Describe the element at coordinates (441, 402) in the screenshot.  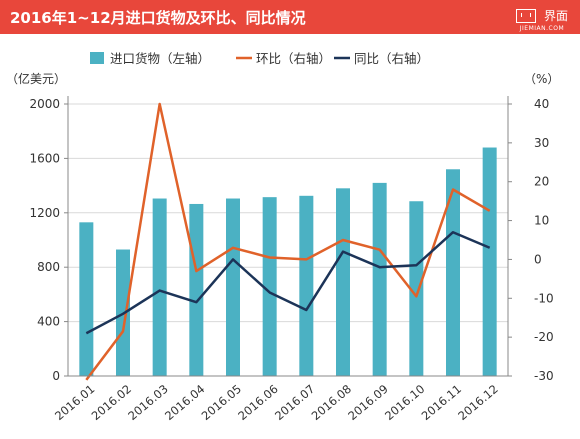
I see `x-tick-label: 2016.11` at that location.